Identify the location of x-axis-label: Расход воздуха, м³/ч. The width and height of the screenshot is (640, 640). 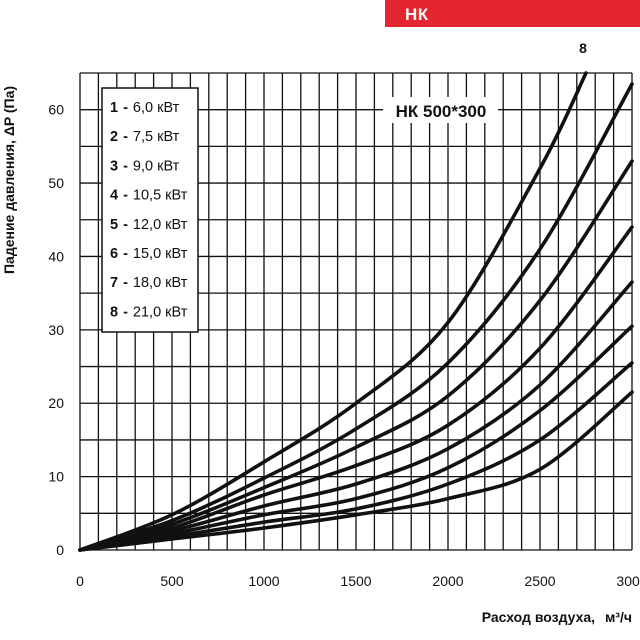
(557, 617).